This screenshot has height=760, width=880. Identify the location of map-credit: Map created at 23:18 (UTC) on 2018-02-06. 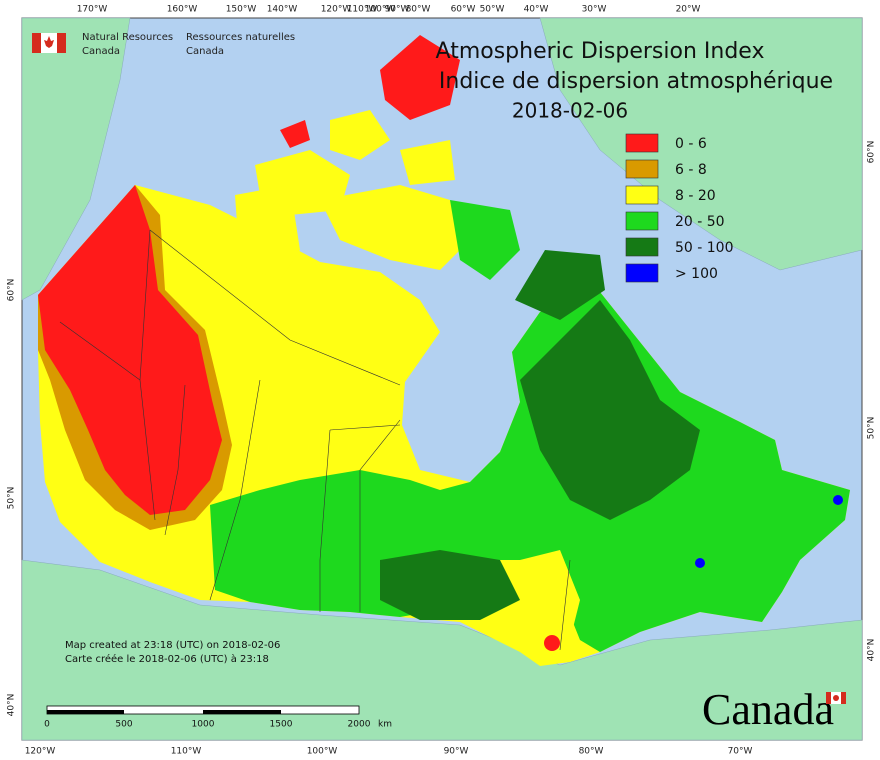
(172, 645).